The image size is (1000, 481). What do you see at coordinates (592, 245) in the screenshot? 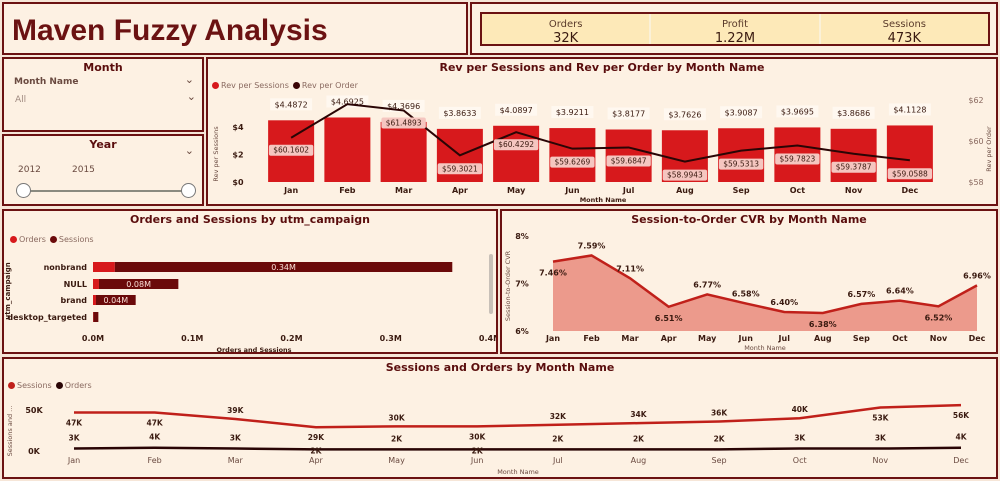
I see `cvr-data-label: 7.59%` at bounding box center [592, 245].